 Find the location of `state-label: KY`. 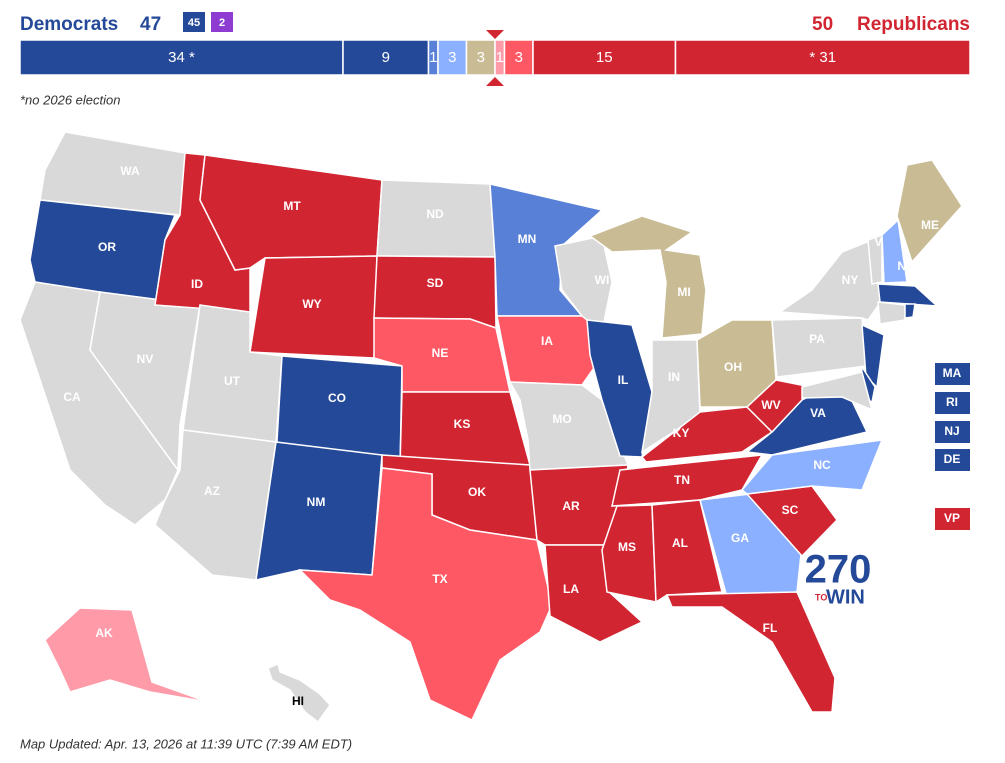

state-label: KY is located at coordinates (681, 433).